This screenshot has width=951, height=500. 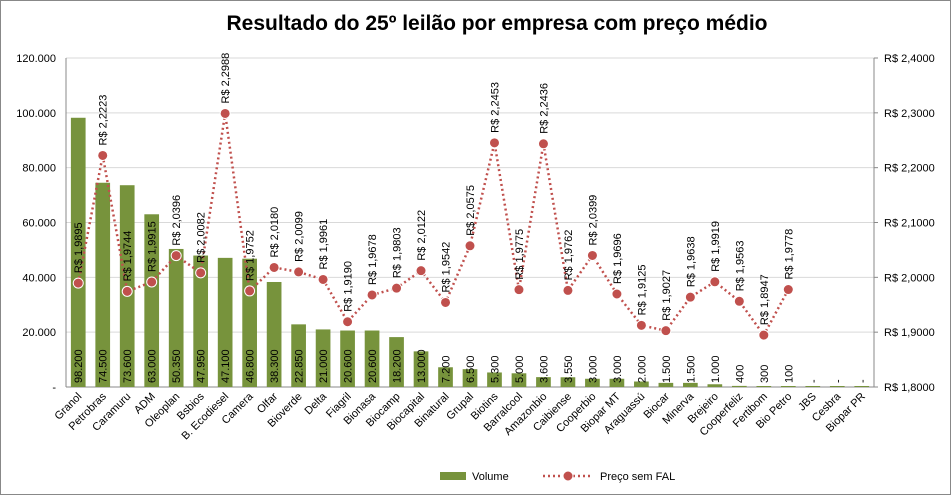 What do you see at coordinates (909, 278) in the screenshot?
I see `y2-tick-label: R$ 2,0000` at bounding box center [909, 278].